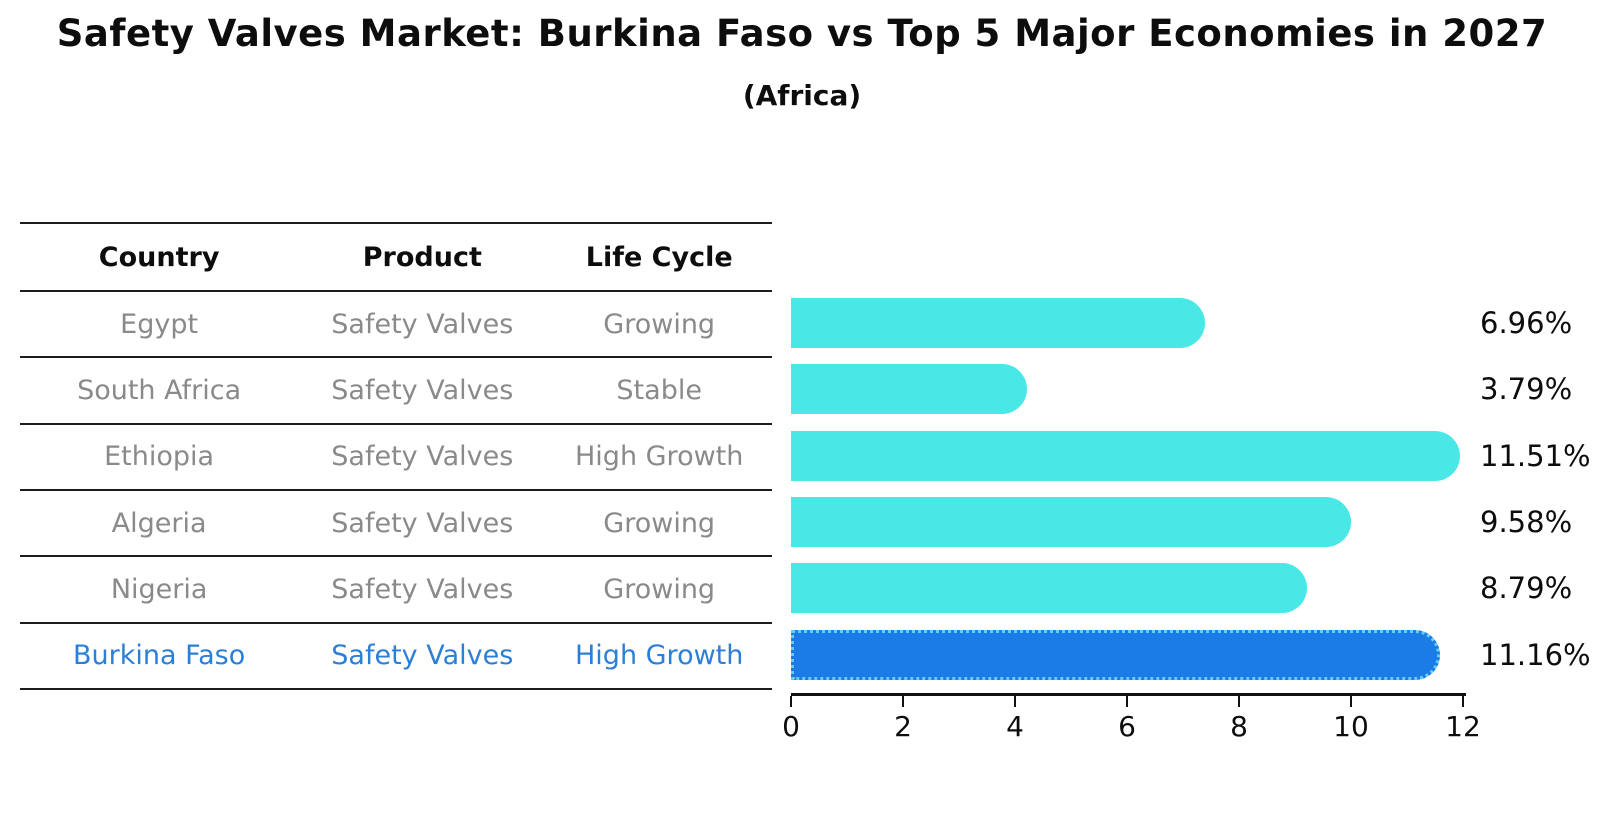 The height and width of the screenshot is (823, 1604). I want to click on country-cell: Burkina Faso, so click(159, 656).